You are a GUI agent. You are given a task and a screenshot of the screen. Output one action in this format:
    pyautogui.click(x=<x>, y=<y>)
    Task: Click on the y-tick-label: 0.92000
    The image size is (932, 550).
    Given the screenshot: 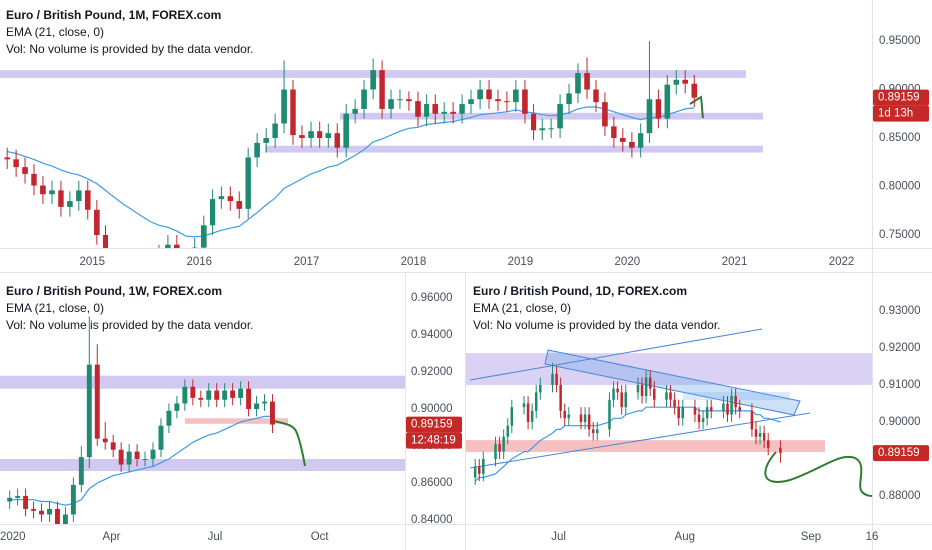 What is the action you would take?
    pyautogui.click(x=432, y=372)
    